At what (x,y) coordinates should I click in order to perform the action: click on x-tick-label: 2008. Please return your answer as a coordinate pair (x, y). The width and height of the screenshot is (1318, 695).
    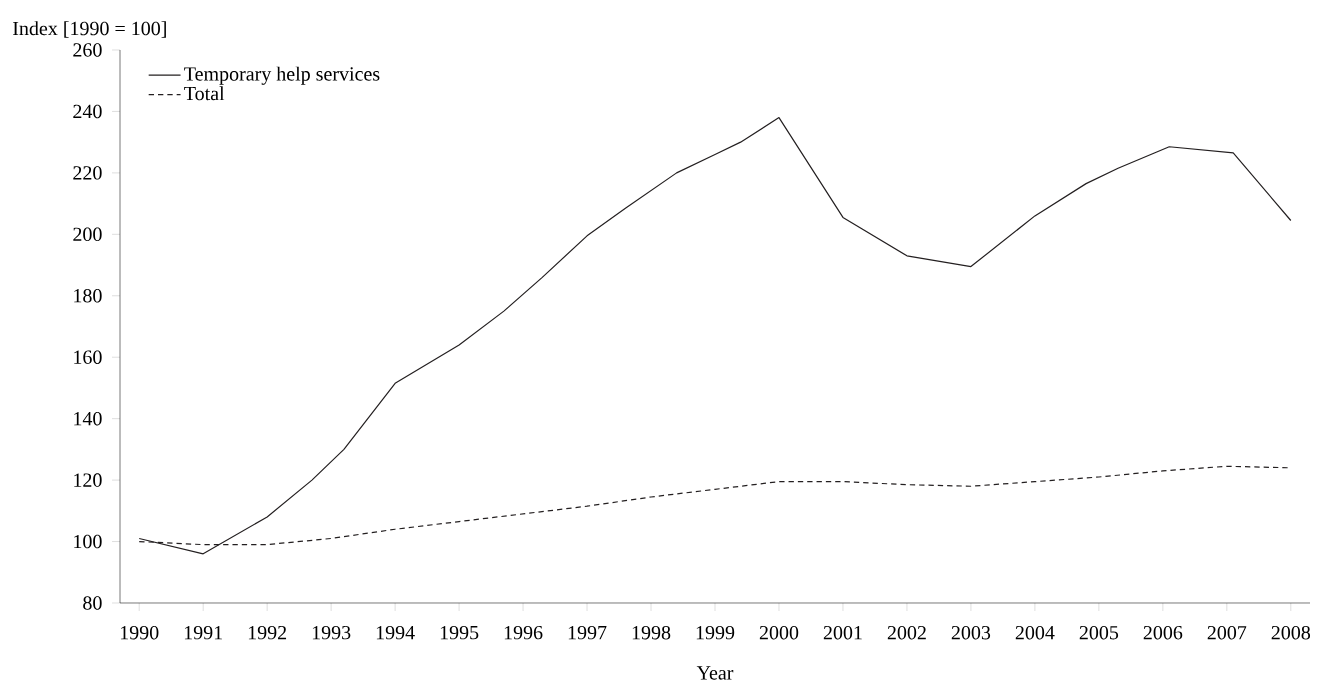
    Looking at the image, I should click on (1291, 632).